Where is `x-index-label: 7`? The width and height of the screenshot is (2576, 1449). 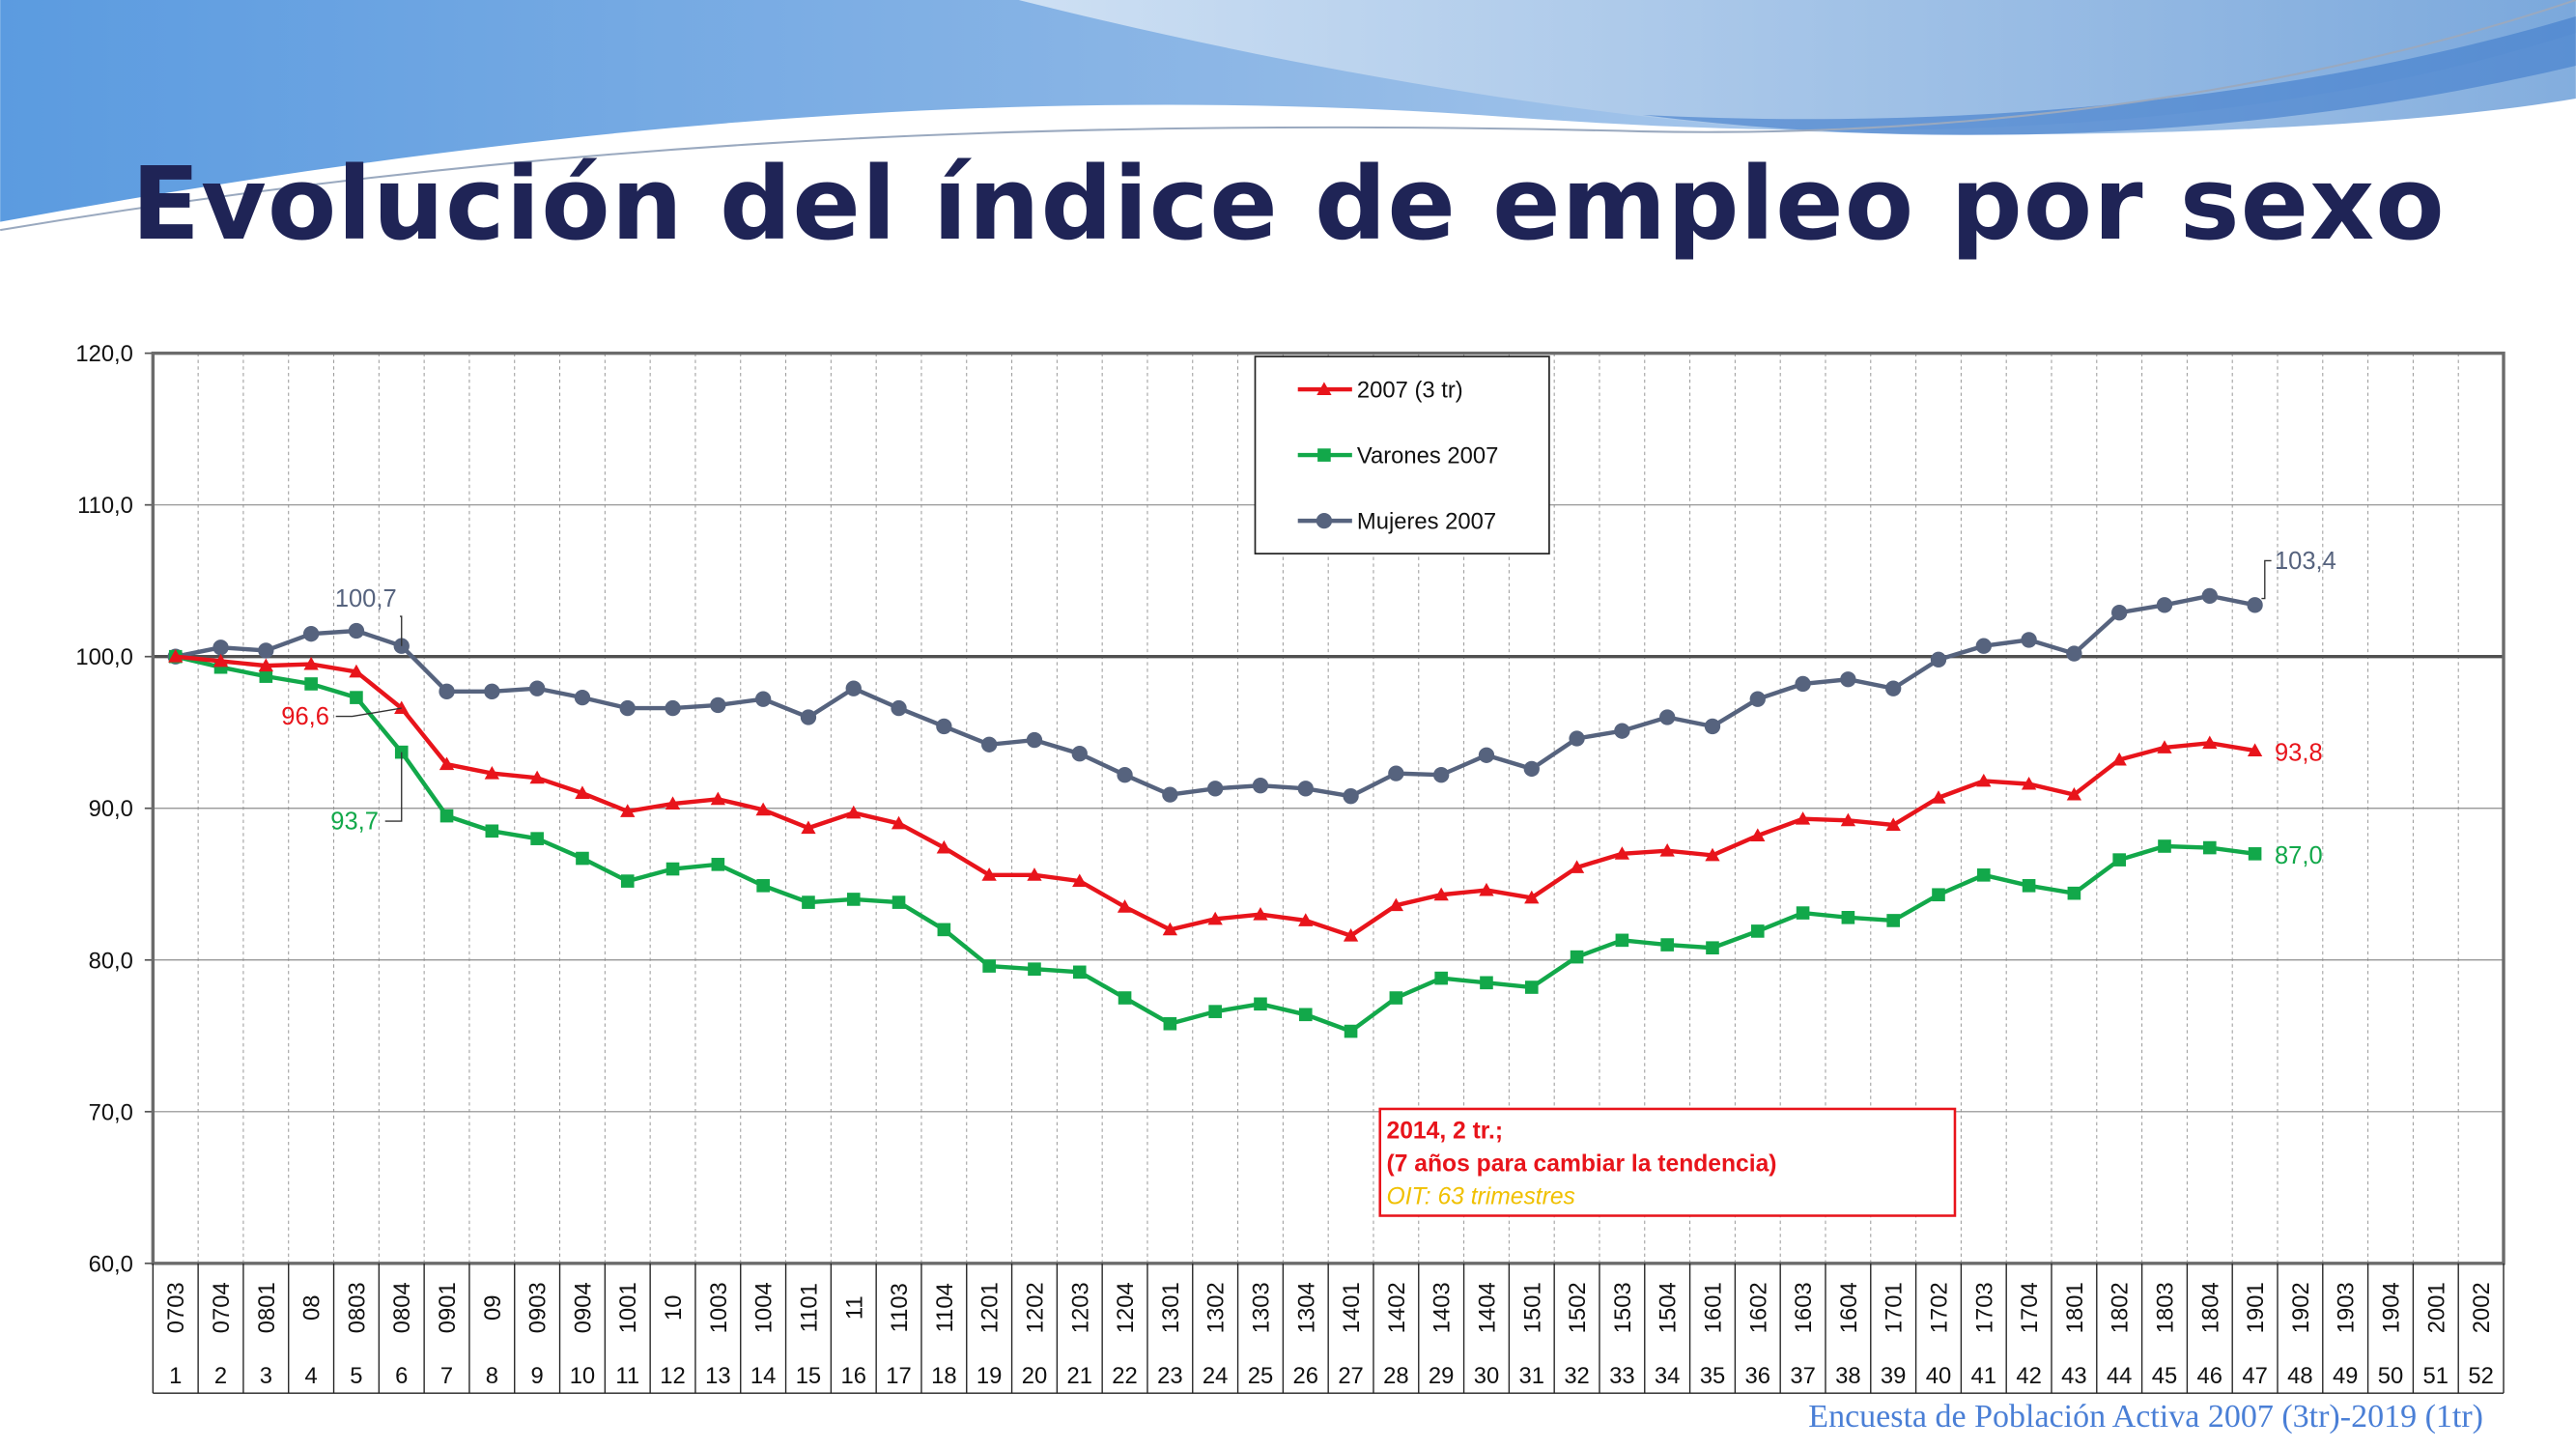
x-index-label: 7 is located at coordinates (446, 1376).